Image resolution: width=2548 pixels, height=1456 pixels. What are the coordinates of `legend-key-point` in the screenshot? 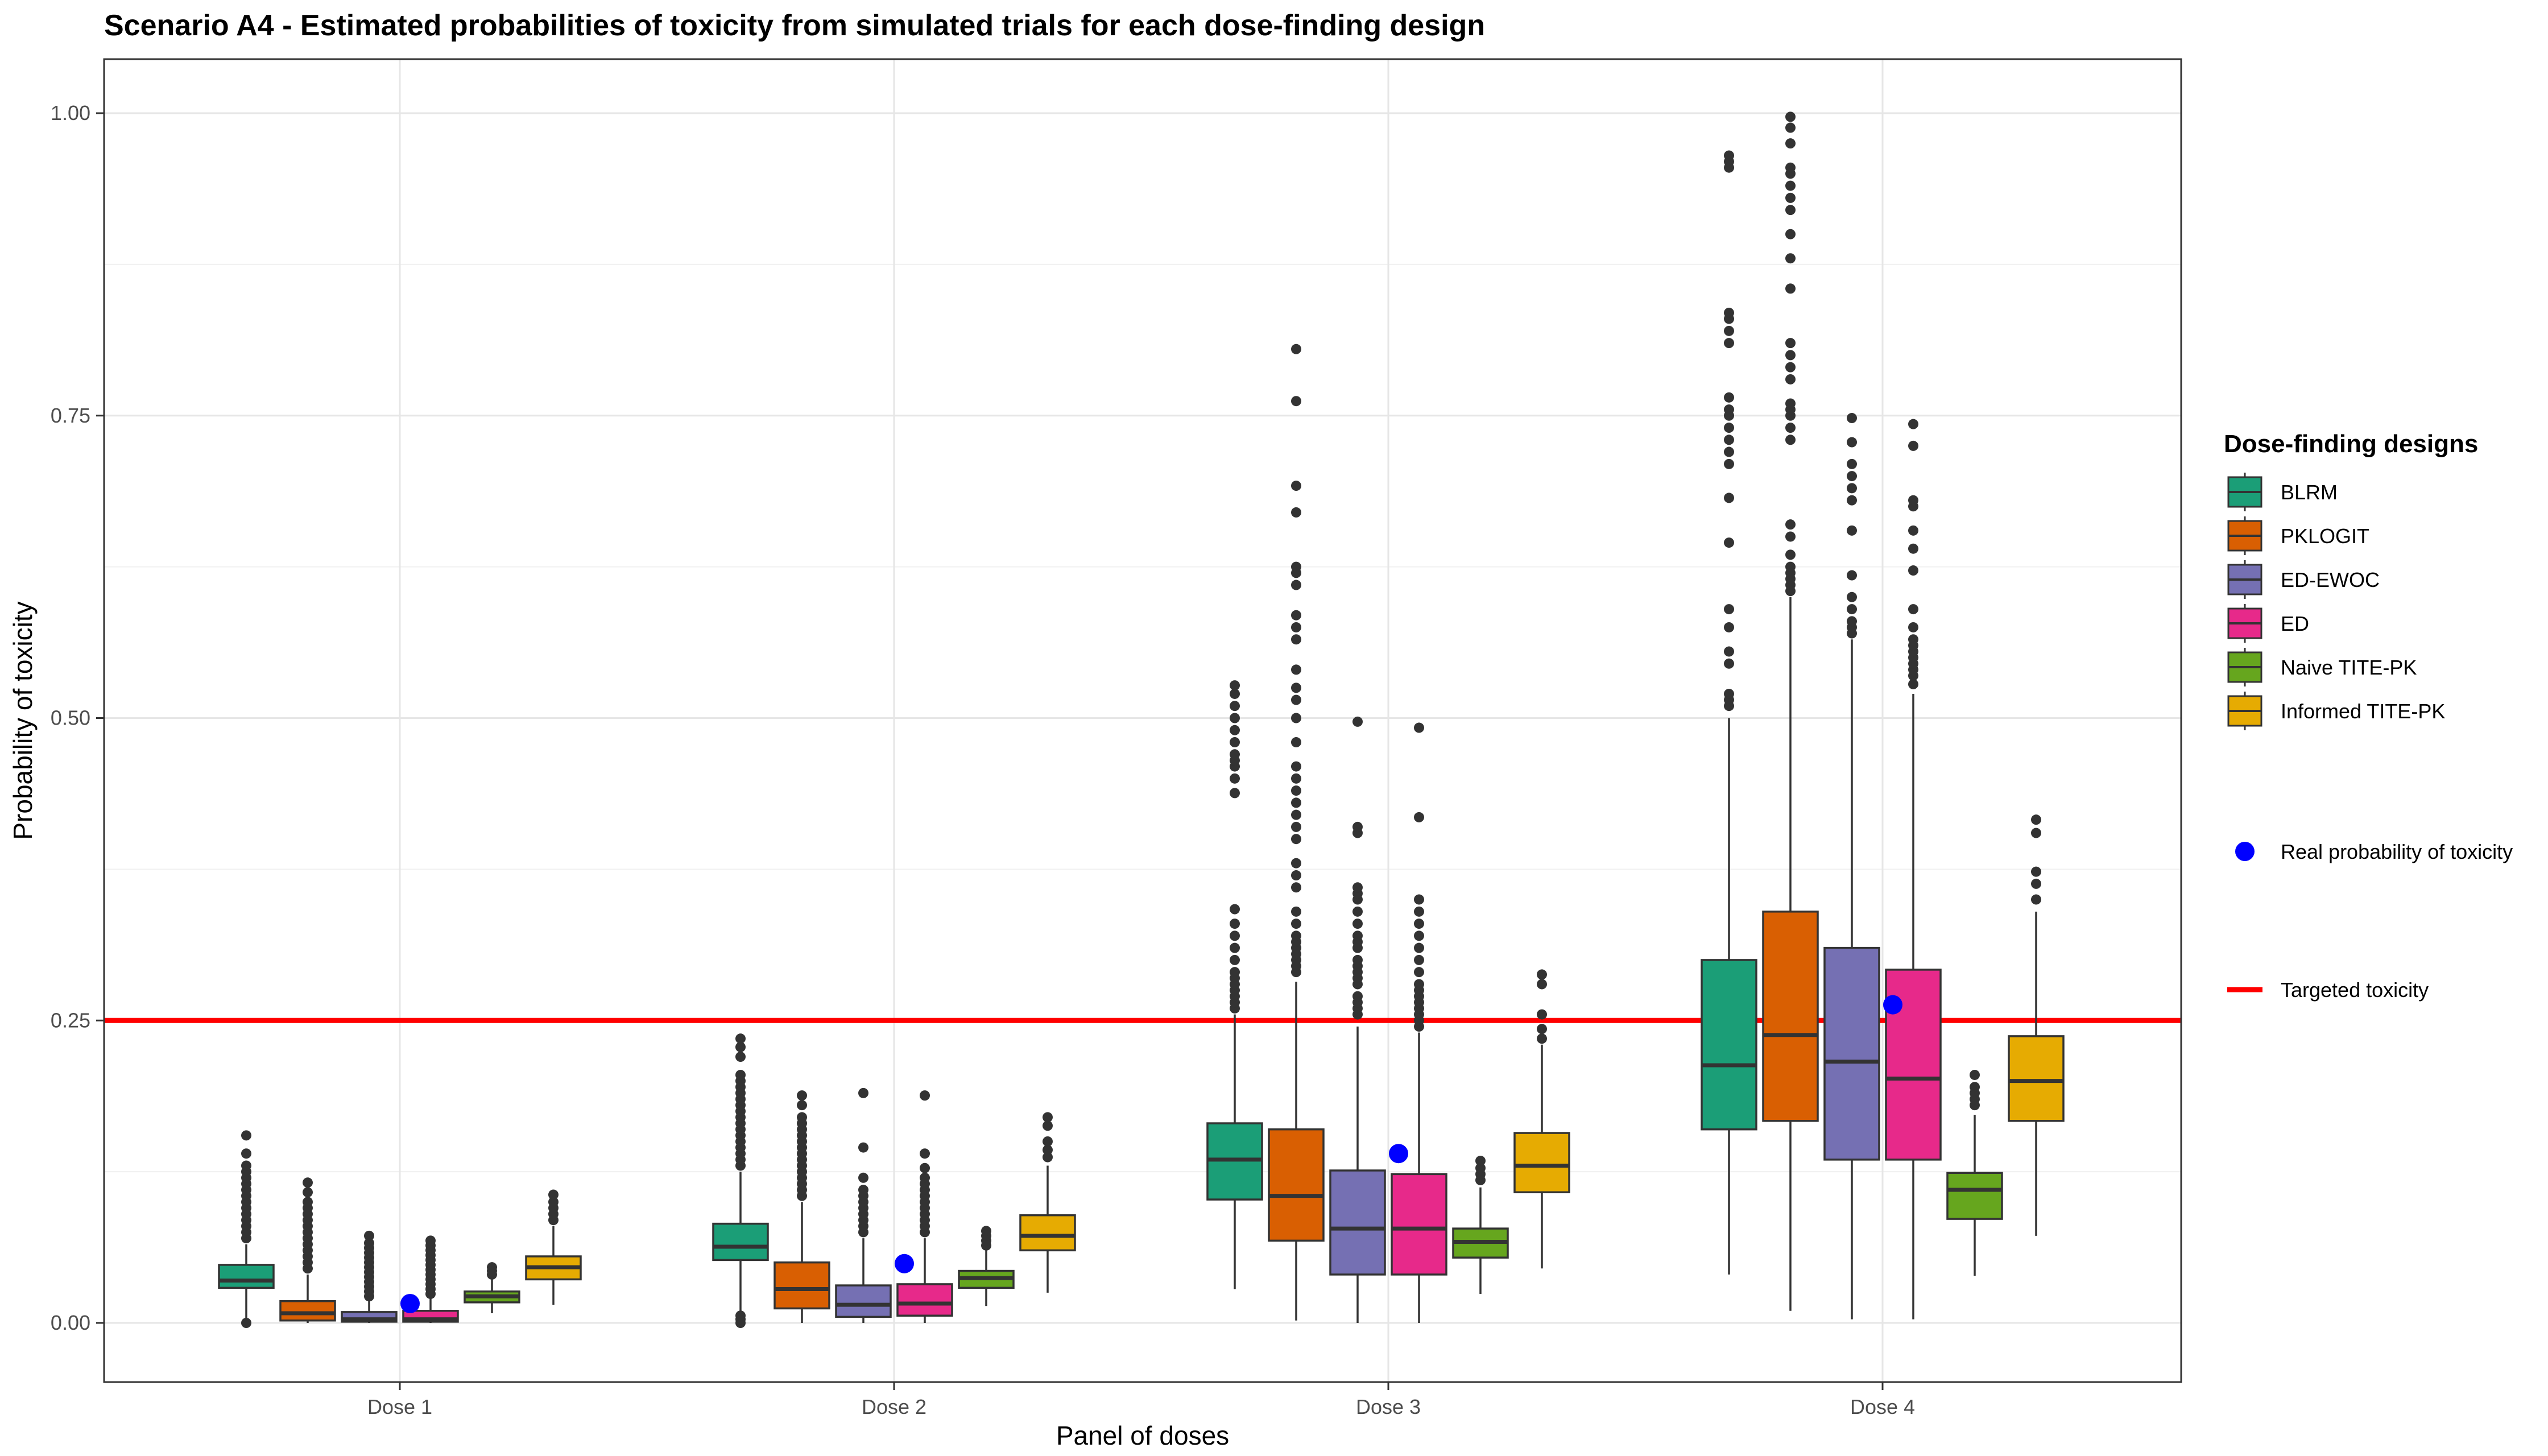 It's located at (2245, 851).